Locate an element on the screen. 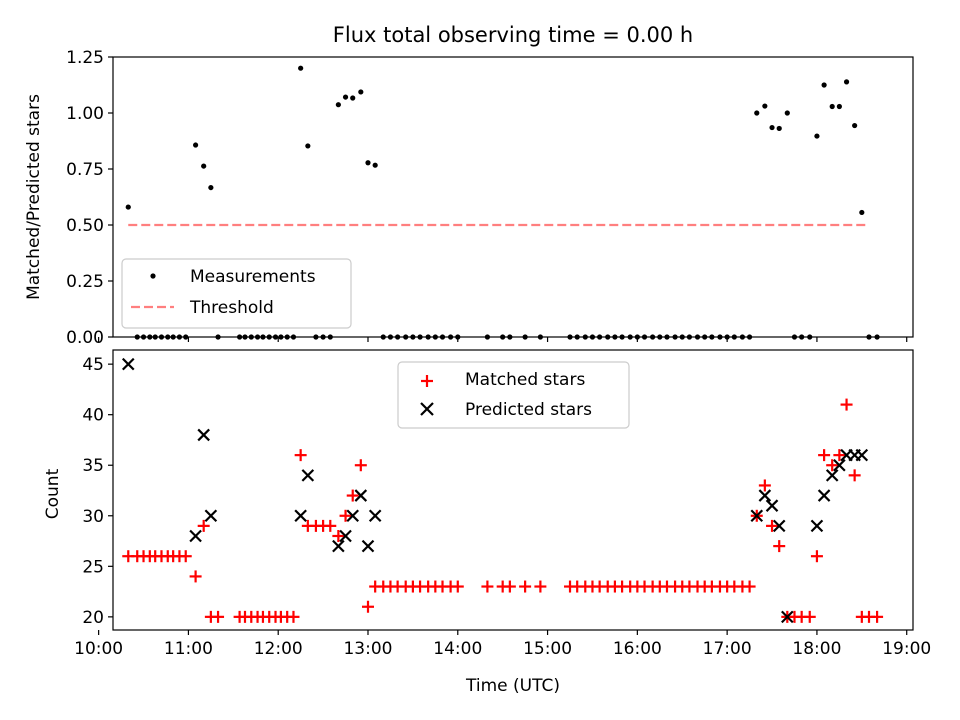  top-y-tick-label: 0.00 is located at coordinates (85, 338).